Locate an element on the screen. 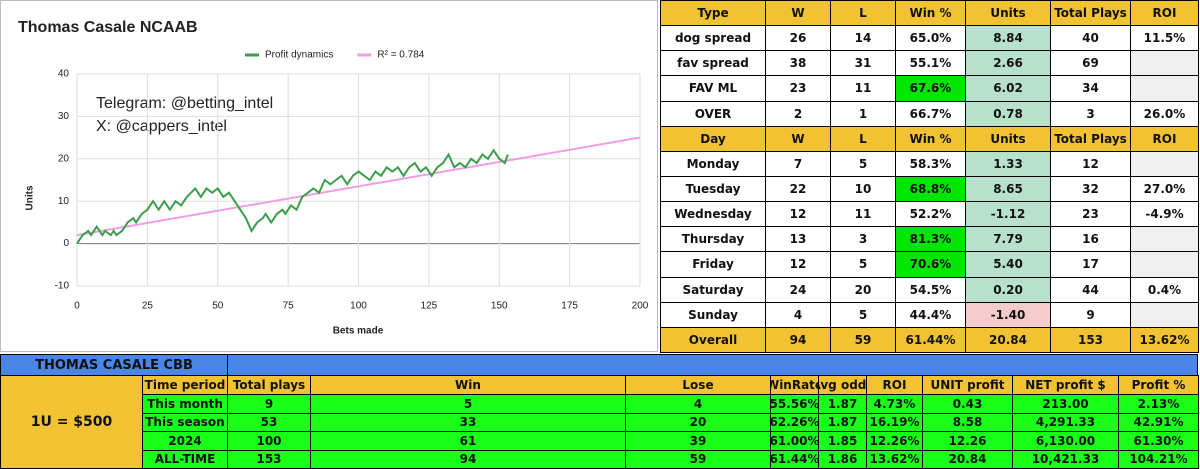 The image size is (1200, 469). table-cell: 69 is located at coordinates (1090, 63).